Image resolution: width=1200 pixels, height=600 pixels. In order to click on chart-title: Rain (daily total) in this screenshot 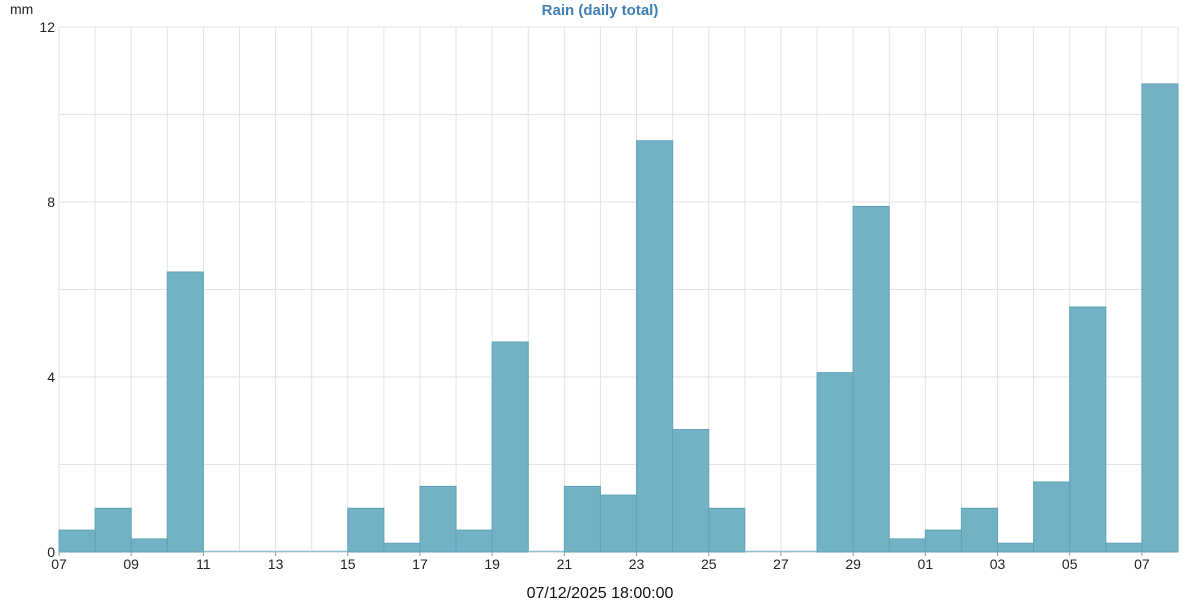, I will do `click(600, 10)`.